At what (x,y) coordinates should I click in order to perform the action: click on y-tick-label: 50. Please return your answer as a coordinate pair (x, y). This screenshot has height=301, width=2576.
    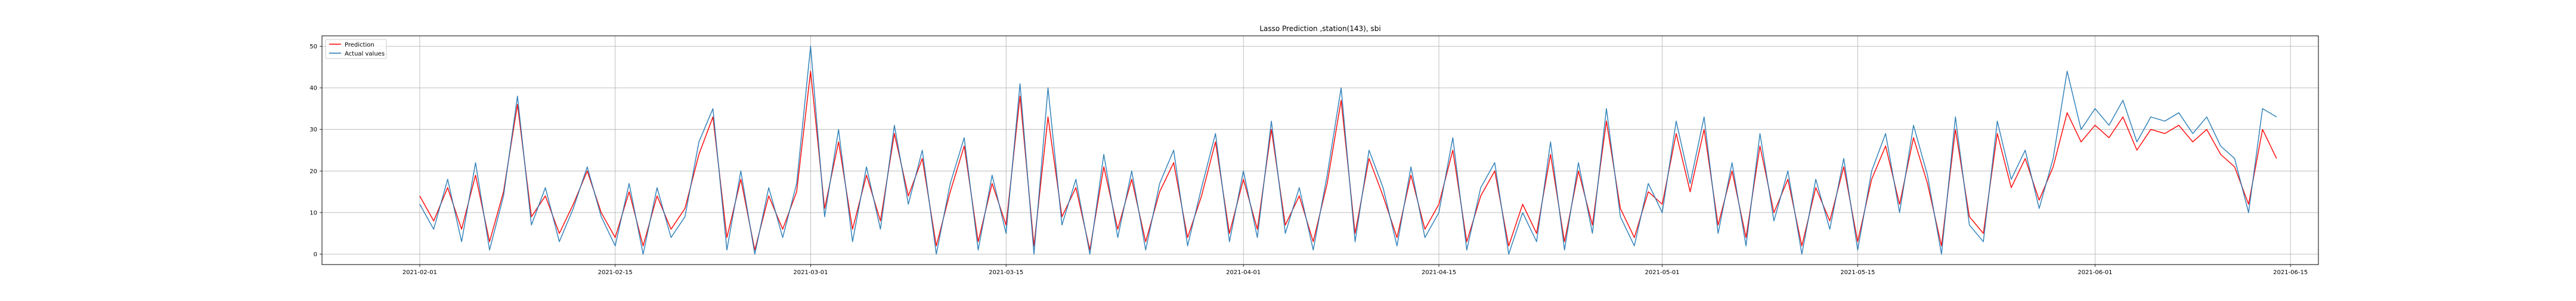
    Looking at the image, I should click on (313, 47).